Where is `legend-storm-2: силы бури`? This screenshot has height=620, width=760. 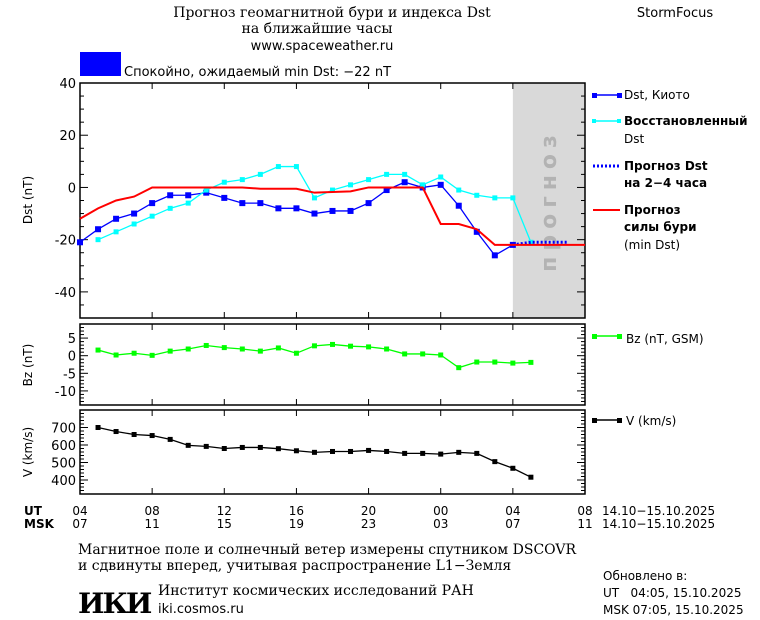
legend-storm-2: силы бури is located at coordinates (660, 227).